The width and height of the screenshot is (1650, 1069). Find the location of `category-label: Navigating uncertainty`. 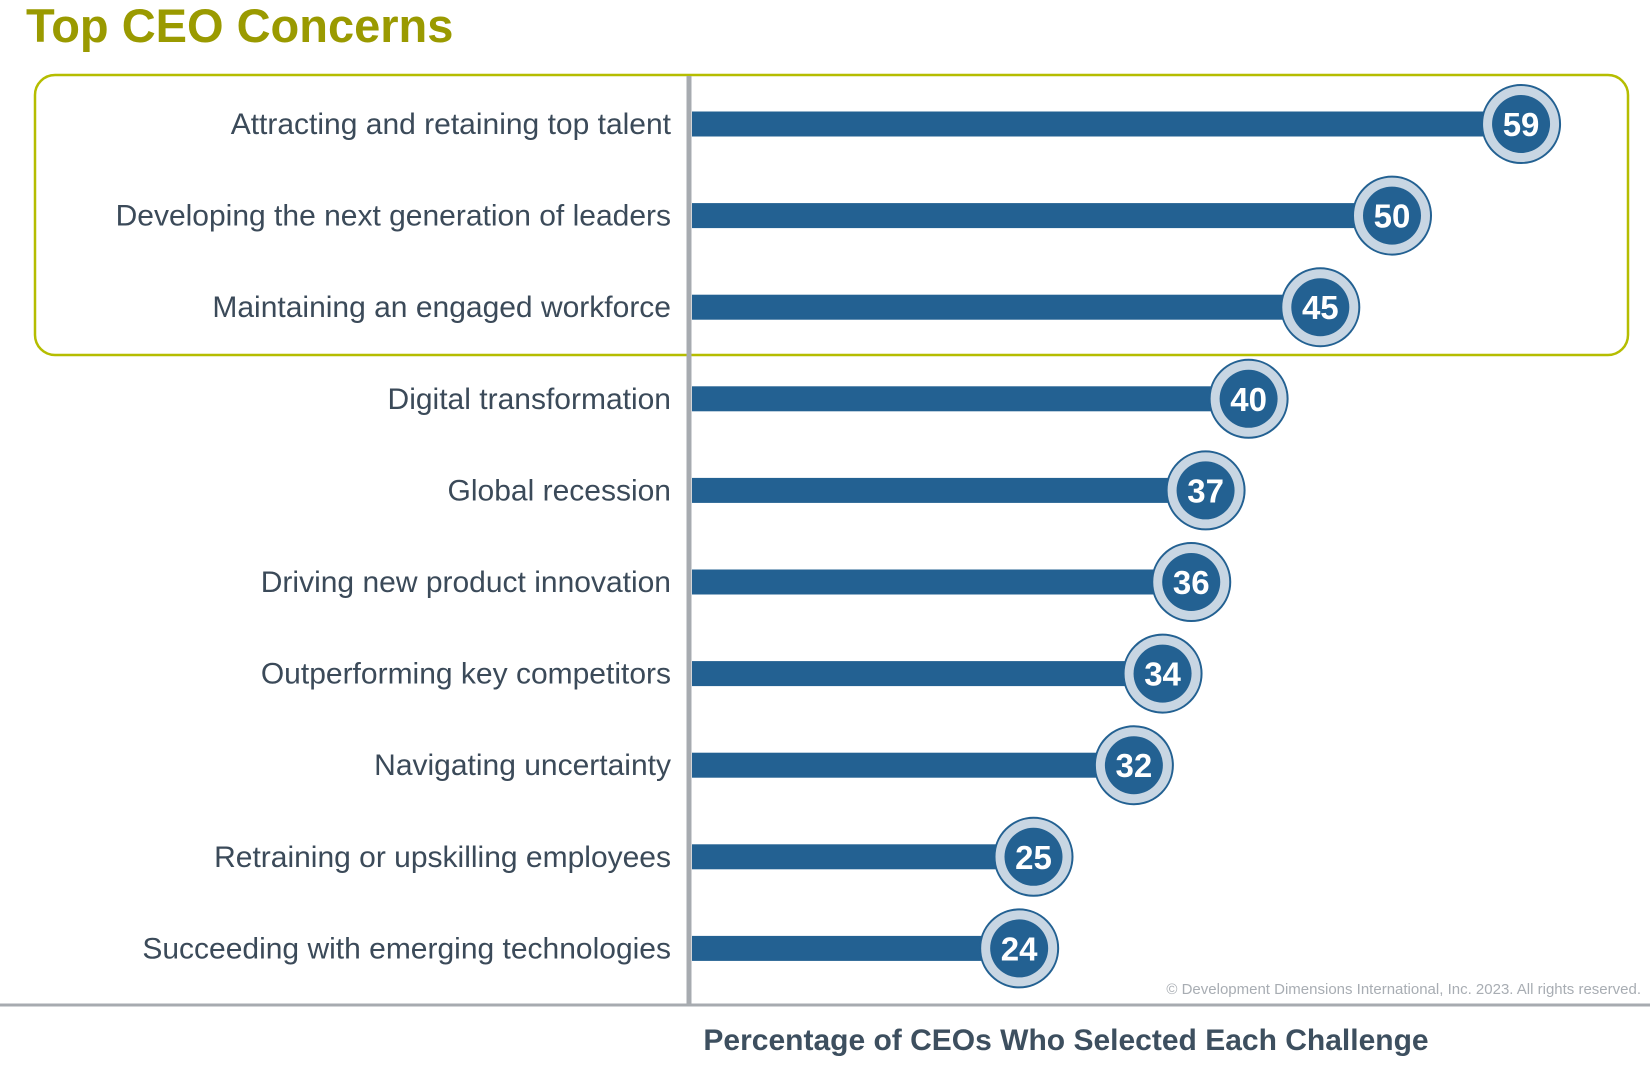

category-label: Navigating uncertainty is located at coordinates (522, 765).